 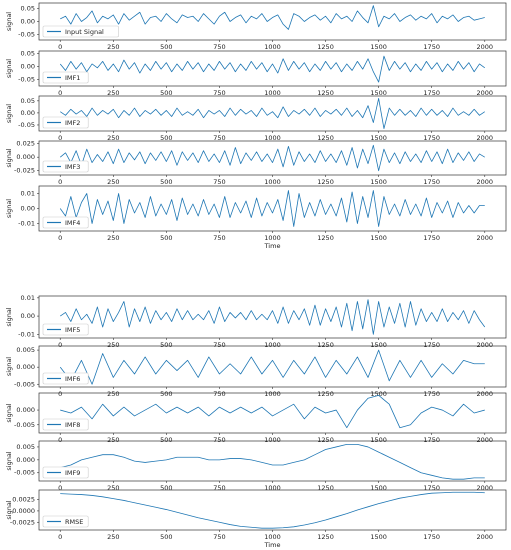 What do you see at coordinates (84, 32) in the screenshot?
I see `legend-label: Input Signal` at bounding box center [84, 32].